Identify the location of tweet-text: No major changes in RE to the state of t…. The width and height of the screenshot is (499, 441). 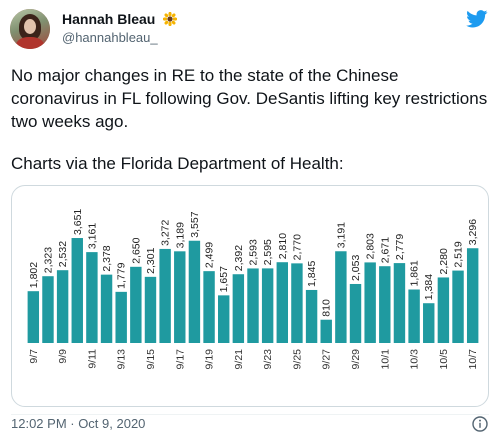
(249, 98).